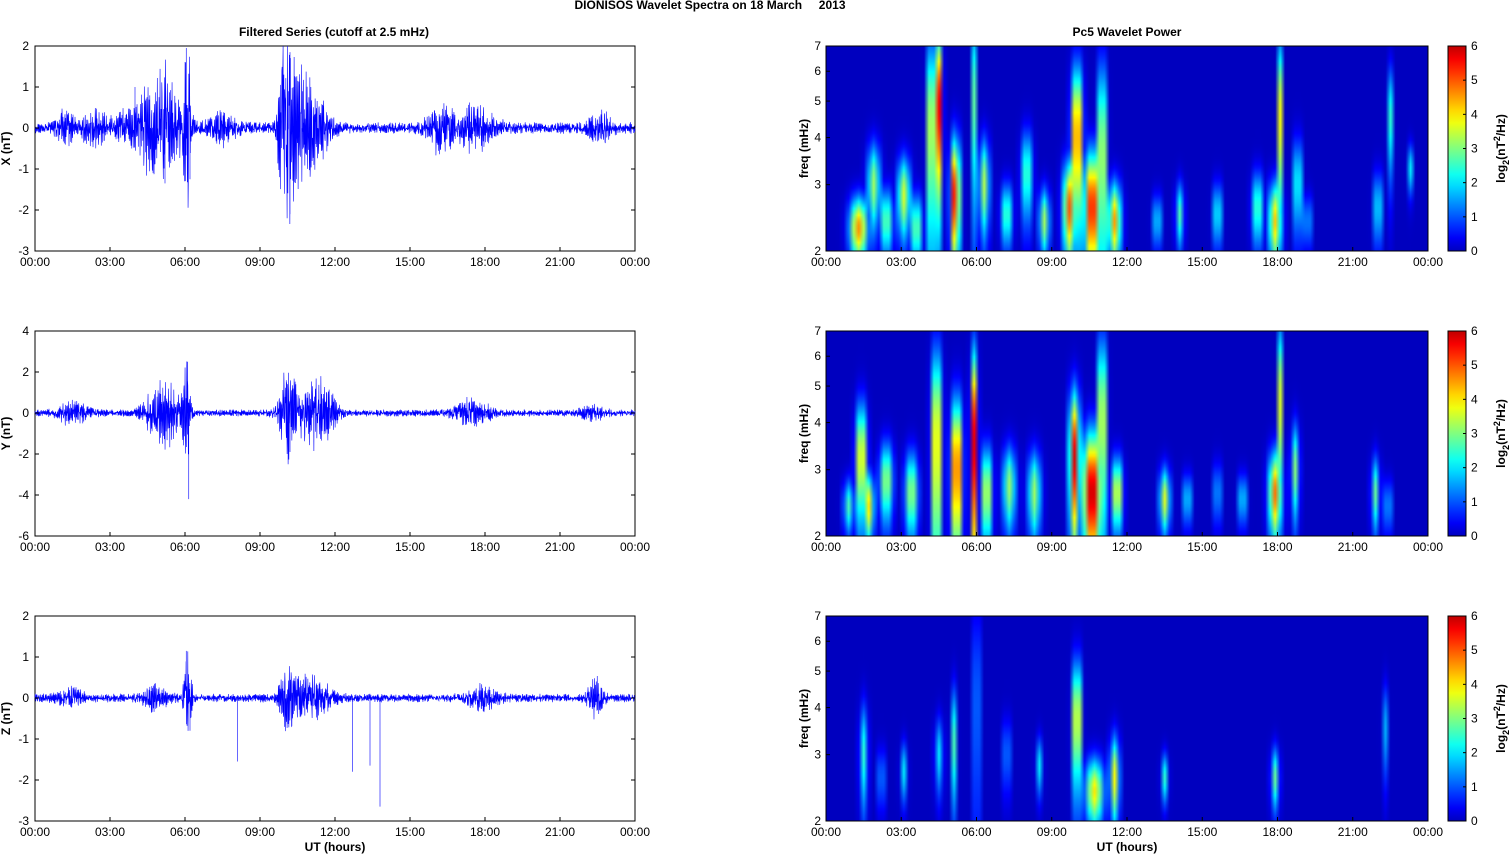  I want to click on colorbar-label-part: log, so click(1501, 174).